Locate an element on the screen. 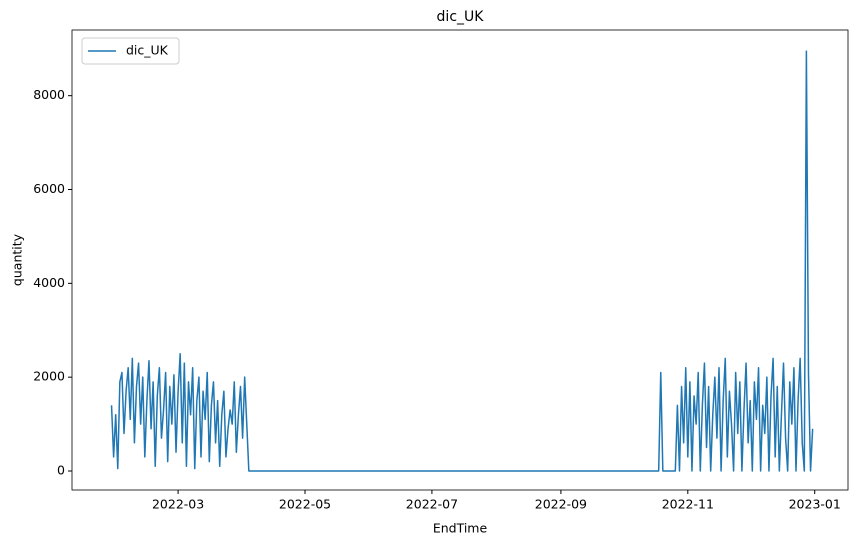  x-tick-label: 2022-03 is located at coordinates (178, 504).